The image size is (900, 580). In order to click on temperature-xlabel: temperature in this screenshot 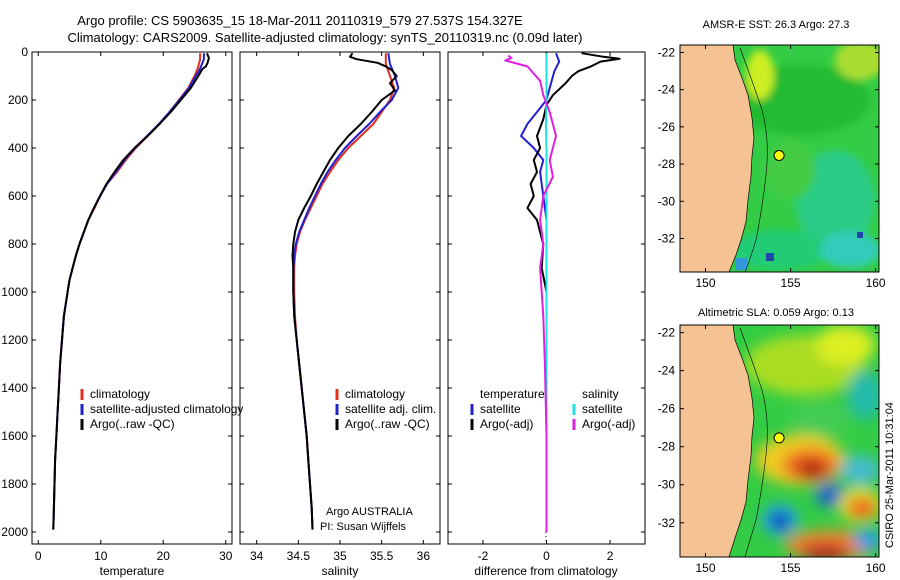, I will do `click(132, 571)`.